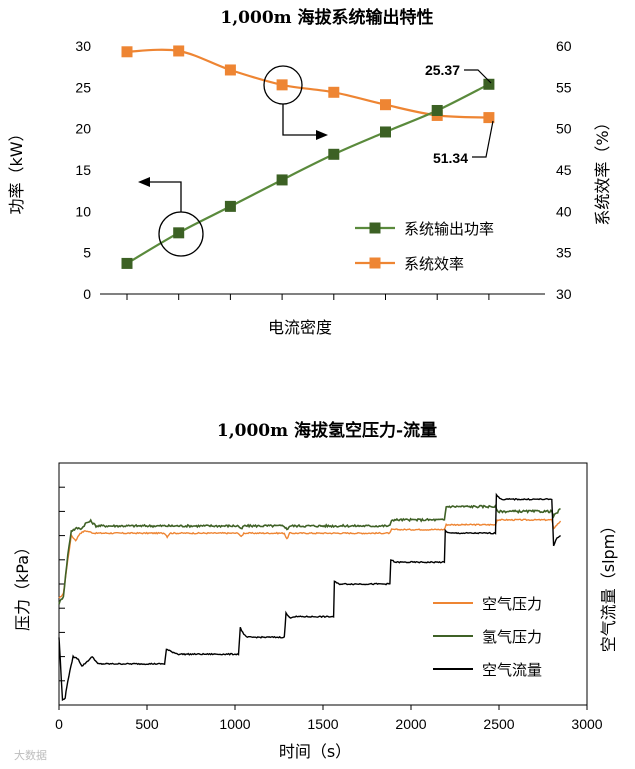  Describe the element at coordinates (375, 228) in the screenshot. I see `legend-power-marker` at that location.